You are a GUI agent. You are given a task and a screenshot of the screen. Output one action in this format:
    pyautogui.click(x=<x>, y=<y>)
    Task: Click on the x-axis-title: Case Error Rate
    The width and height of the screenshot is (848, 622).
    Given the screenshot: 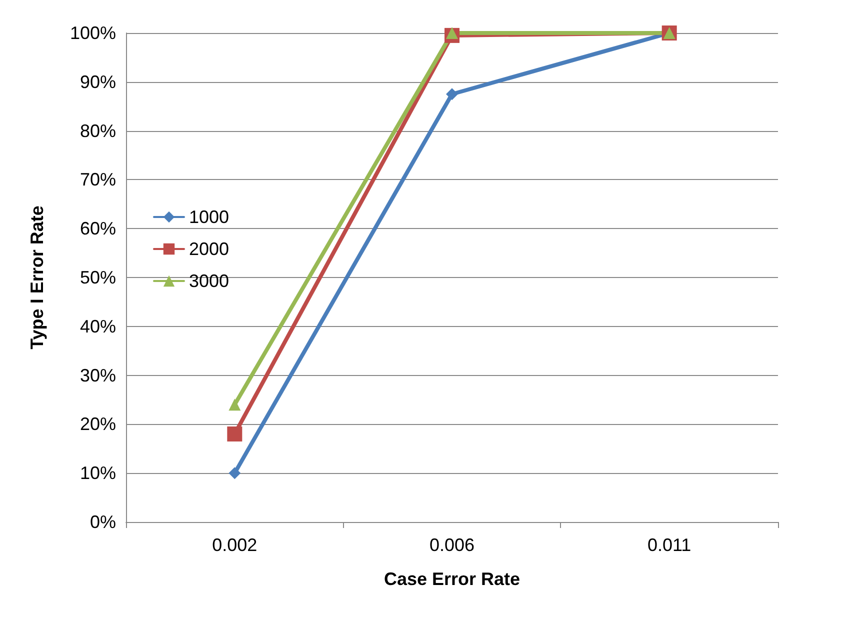 What is the action you would take?
    pyautogui.click(x=452, y=579)
    